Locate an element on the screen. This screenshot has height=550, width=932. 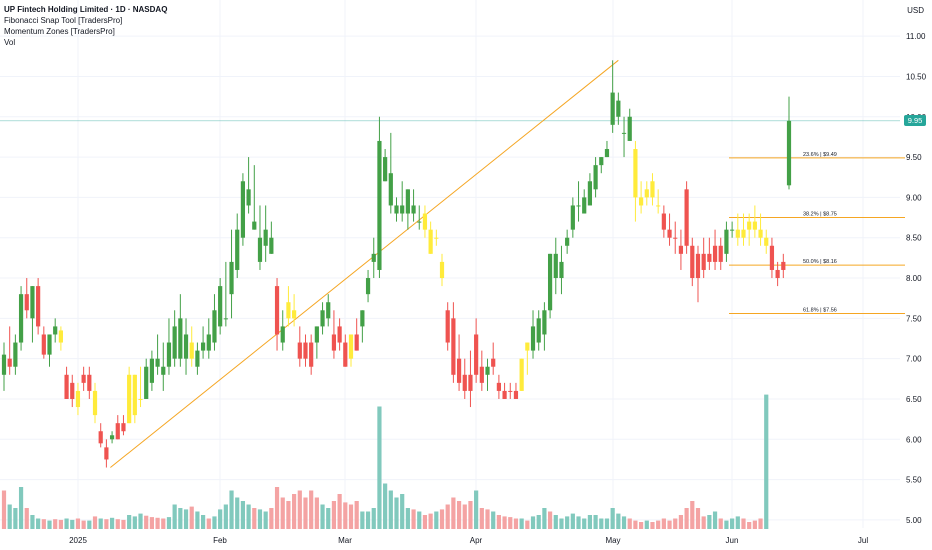
x-tick-label: 2025 is located at coordinates (78, 540).